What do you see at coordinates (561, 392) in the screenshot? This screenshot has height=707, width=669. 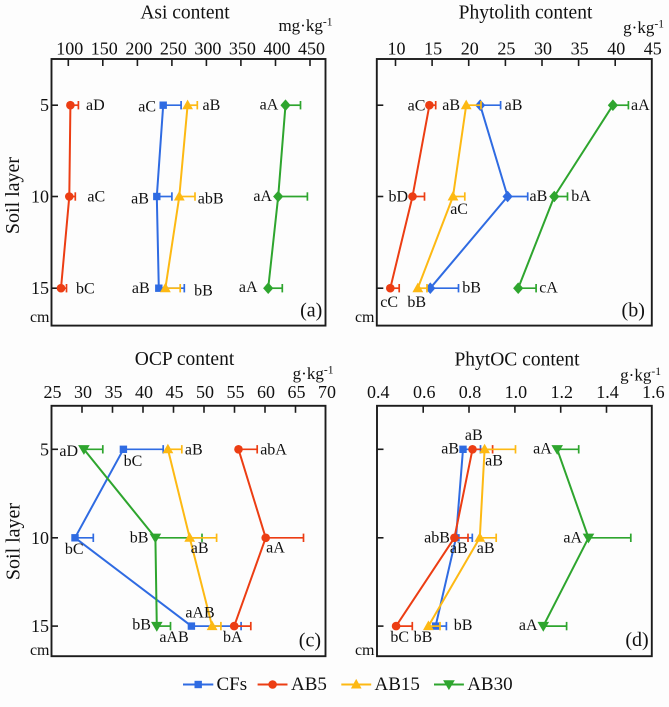 I see `svg-text: 1.2` at bounding box center [561, 392].